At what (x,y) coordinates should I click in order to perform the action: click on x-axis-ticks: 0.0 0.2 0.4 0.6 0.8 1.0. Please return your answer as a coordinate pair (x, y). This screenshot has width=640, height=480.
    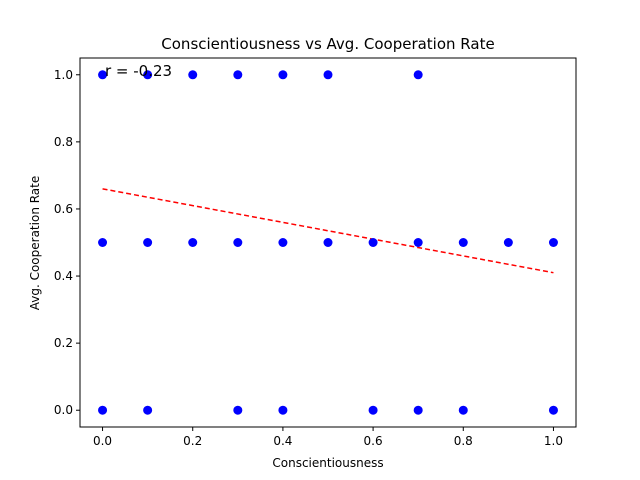
    Looking at the image, I should click on (328, 437).